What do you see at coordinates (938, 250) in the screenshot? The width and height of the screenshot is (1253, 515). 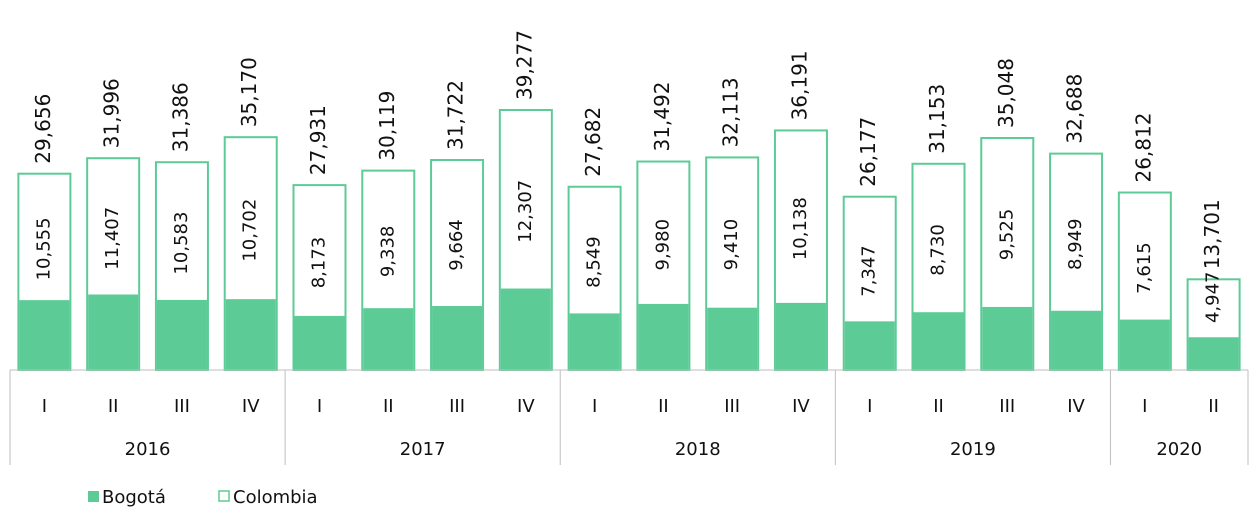 I see `value-label: 8,730` at bounding box center [938, 250].